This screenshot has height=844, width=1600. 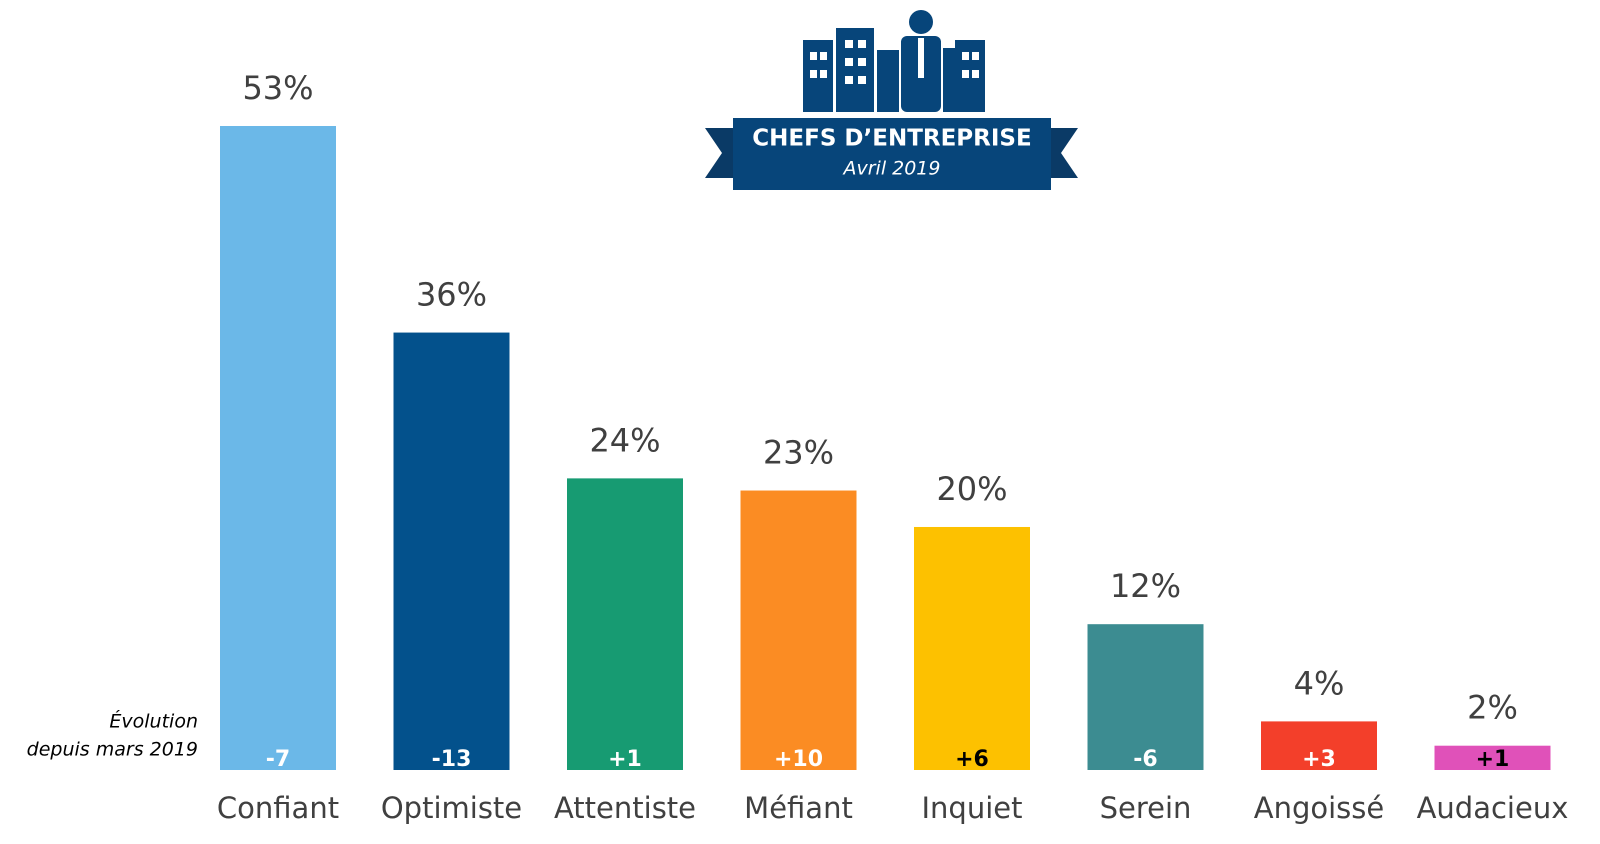 I want to click on x-tick-label: Attentiste, so click(x=625, y=808).